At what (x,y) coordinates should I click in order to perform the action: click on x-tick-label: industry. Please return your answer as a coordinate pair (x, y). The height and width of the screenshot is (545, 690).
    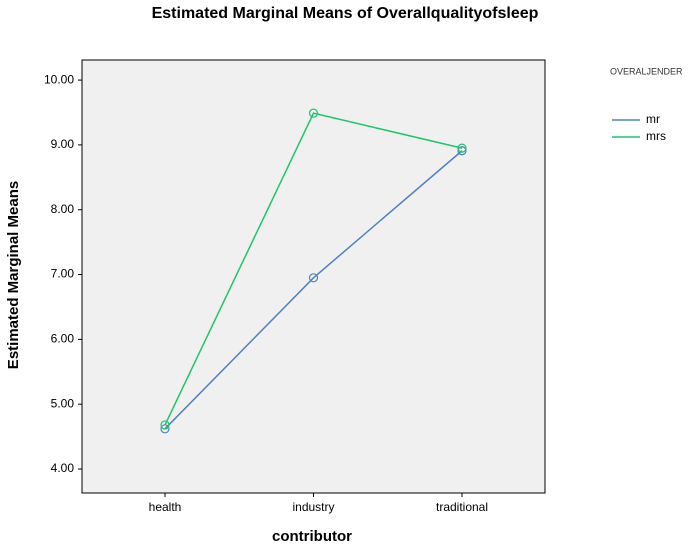
    Looking at the image, I should click on (313, 507).